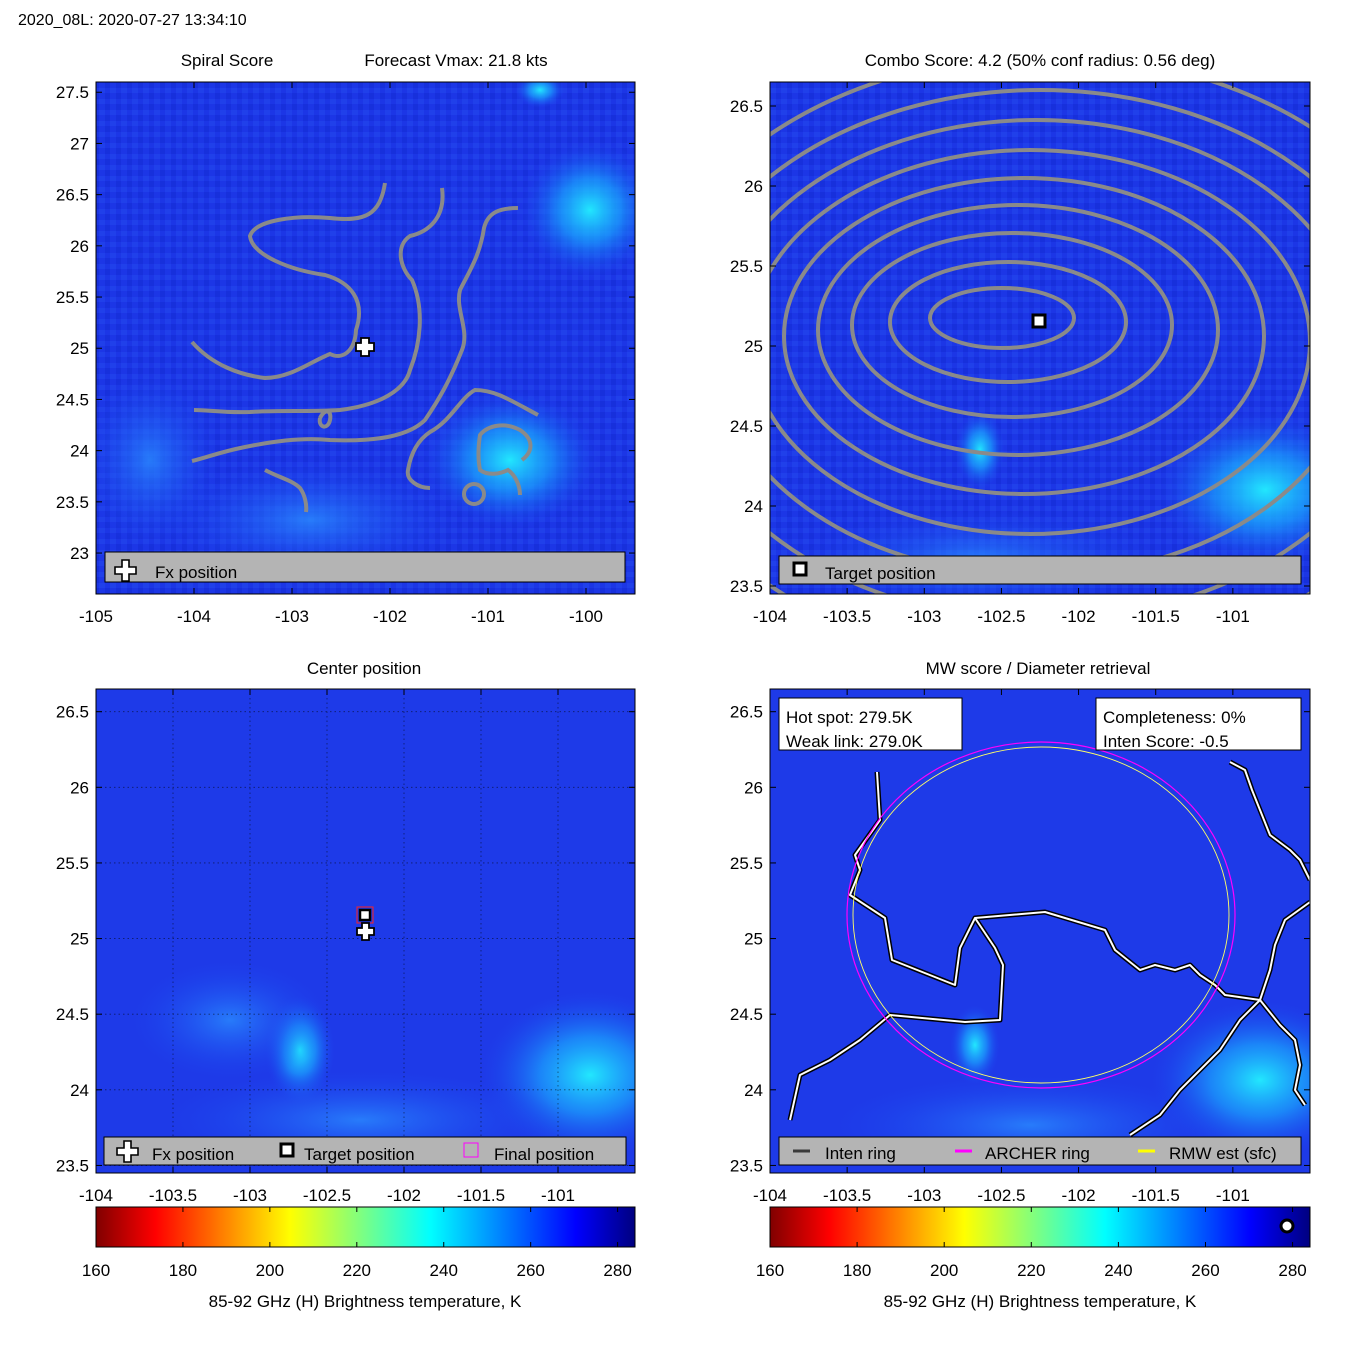  What do you see at coordinates (79, 348) in the screenshot?
I see `spiral-ytick-label: 25` at bounding box center [79, 348].